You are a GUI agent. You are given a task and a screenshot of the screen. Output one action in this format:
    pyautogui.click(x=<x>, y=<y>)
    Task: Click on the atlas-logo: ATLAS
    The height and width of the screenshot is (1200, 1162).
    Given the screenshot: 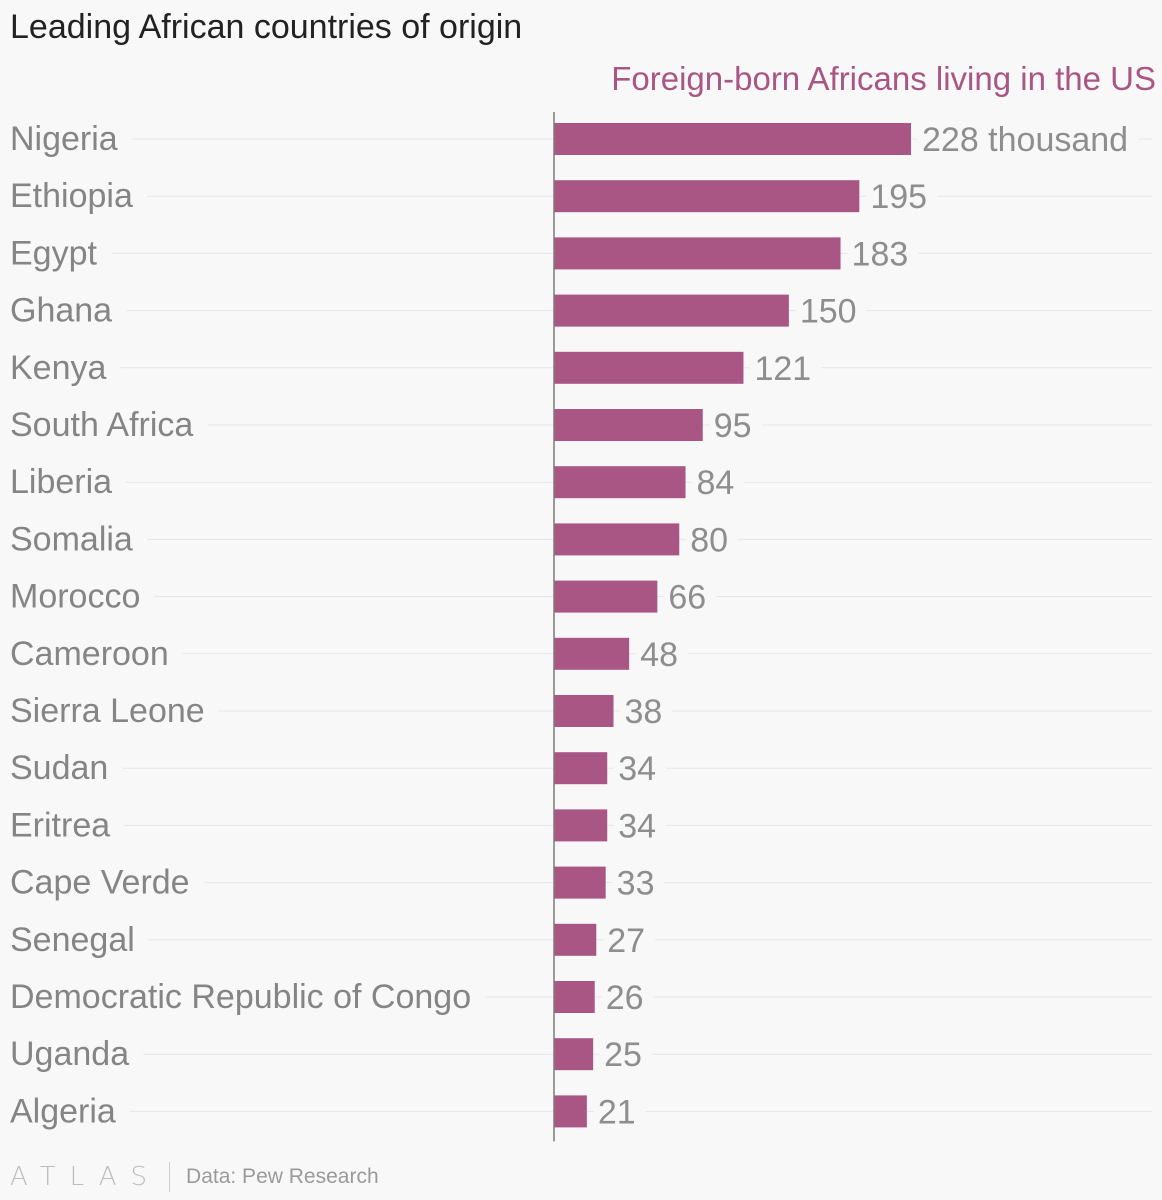 What is the action you would take?
    pyautogui.click(x=86, y=1177)
    